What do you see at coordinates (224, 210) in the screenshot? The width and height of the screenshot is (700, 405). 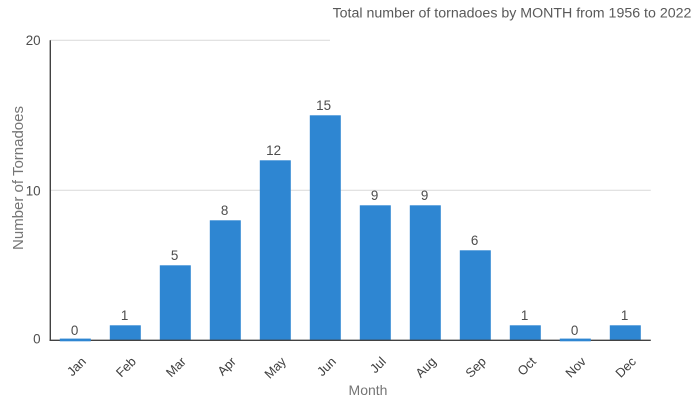 I see `svg-text: 8` at bounding box center [224, 210].